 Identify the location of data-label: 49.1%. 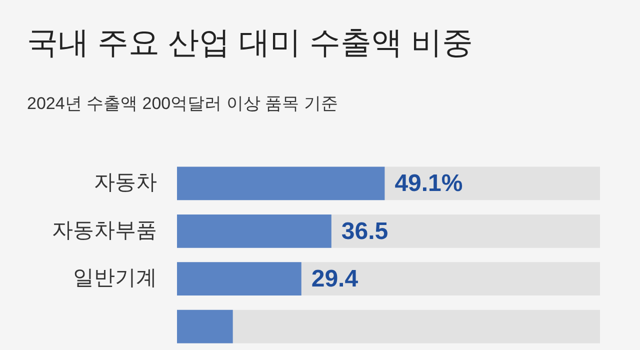
(428, 184).